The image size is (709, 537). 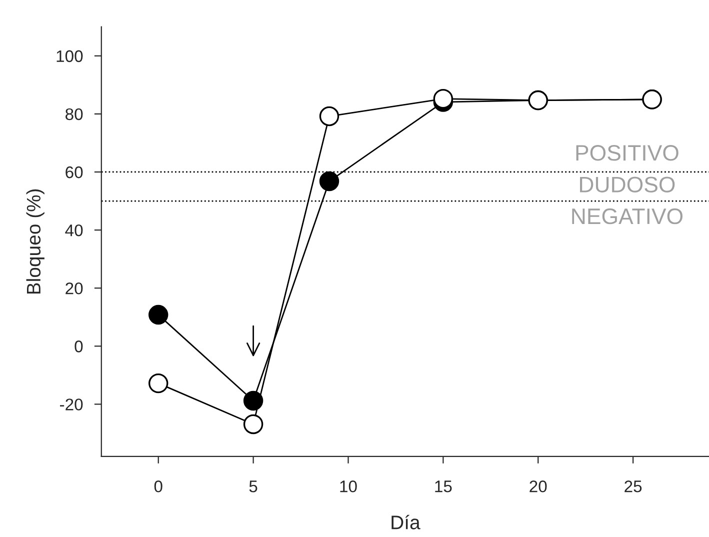 What do you see at coordinates (627, 184) in the screenshot?
I see `annotation: DUDOSO` at bounding box center [627, 184].